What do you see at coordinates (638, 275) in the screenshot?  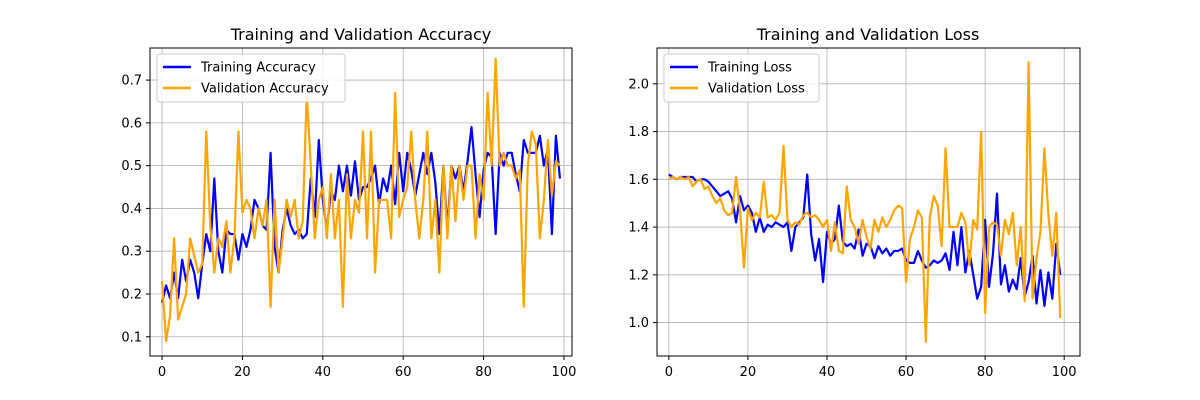 I see `loss-y-tick-label-1: 1.2` at bounding box center [638, 275].